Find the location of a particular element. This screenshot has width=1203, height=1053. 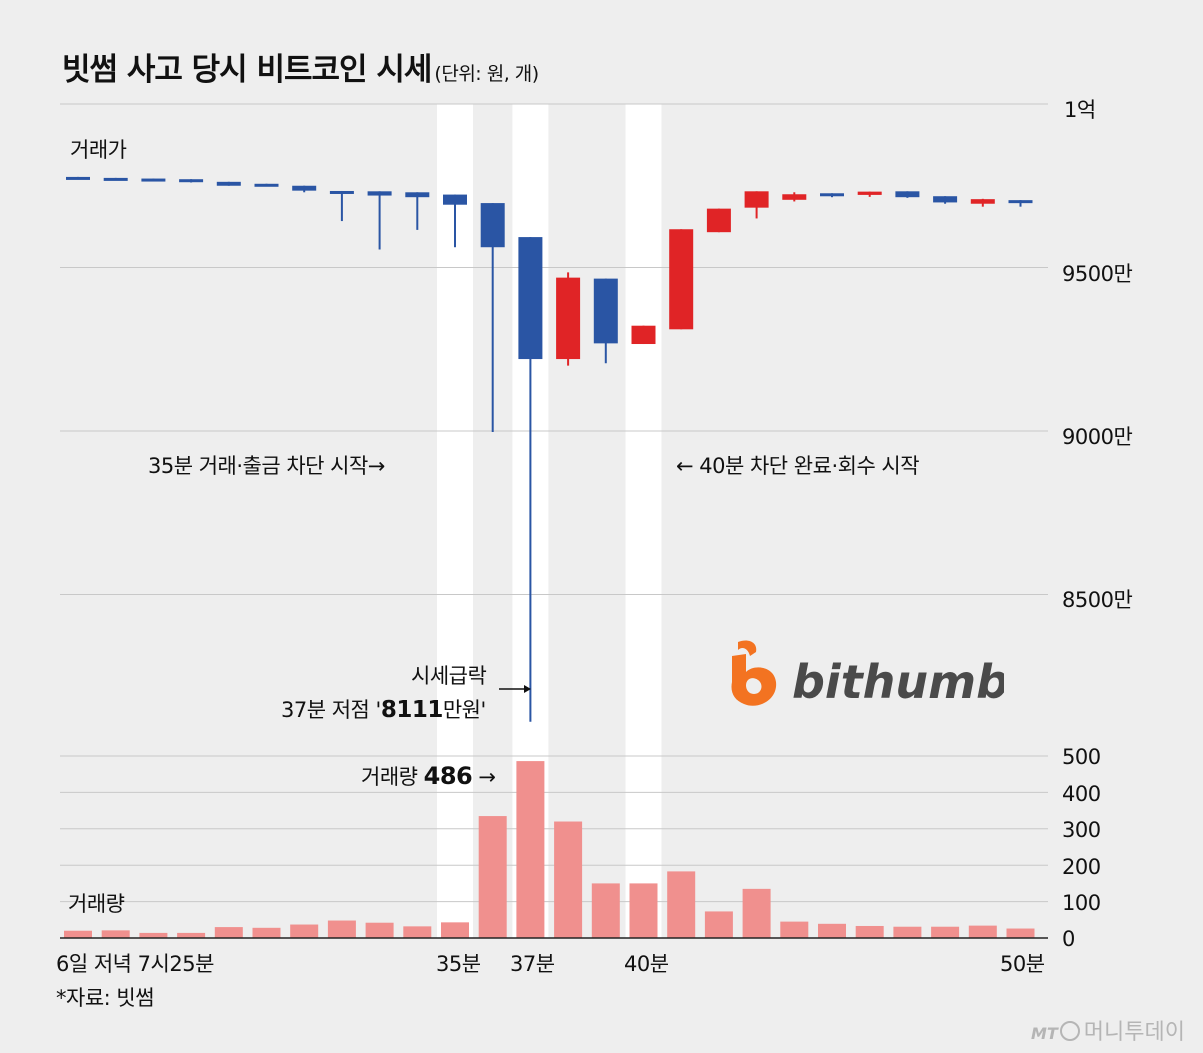

price-y-tick: 9000만 is located at coordinates (1097, 437).